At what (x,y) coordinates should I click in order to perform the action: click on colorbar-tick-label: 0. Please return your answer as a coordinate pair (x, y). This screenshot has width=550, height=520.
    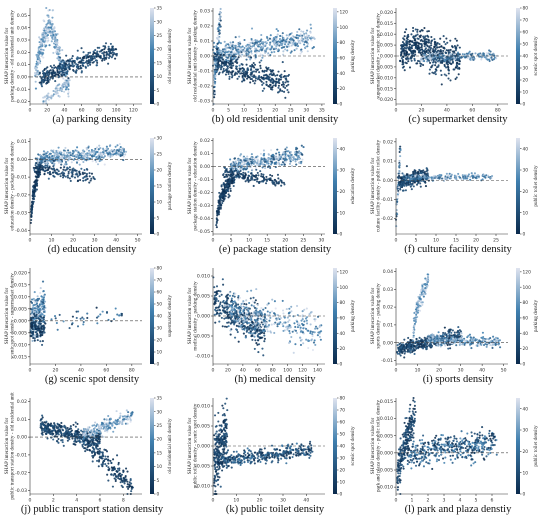
    Looking at the image, I should click on (524, 105).